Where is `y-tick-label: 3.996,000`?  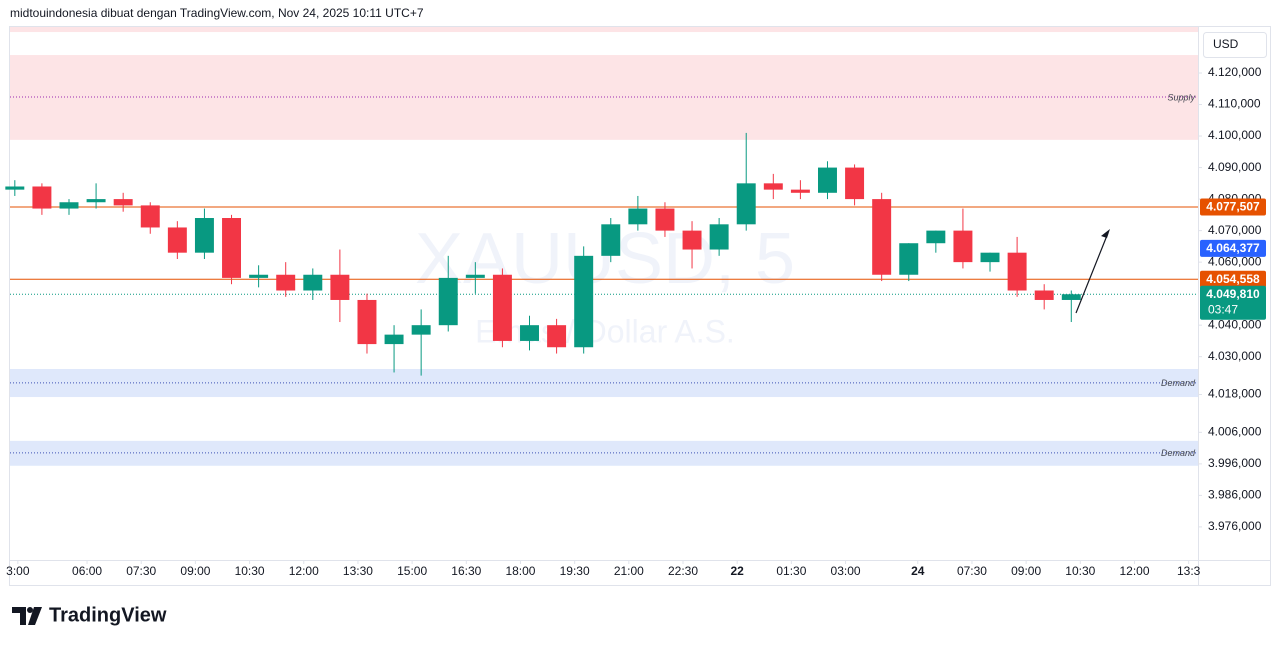 y-tick-label: 3.996,000 is located at coordinates (1235, 463).